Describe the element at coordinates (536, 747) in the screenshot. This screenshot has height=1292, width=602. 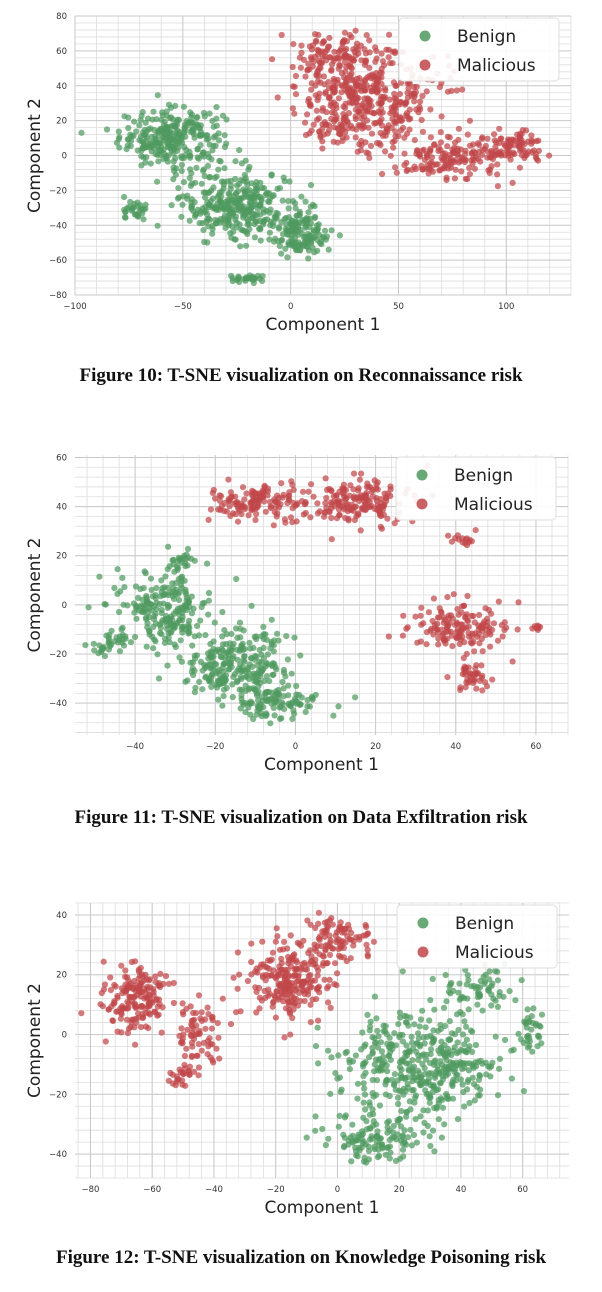
I see `x-tick-label: 60` at that location.